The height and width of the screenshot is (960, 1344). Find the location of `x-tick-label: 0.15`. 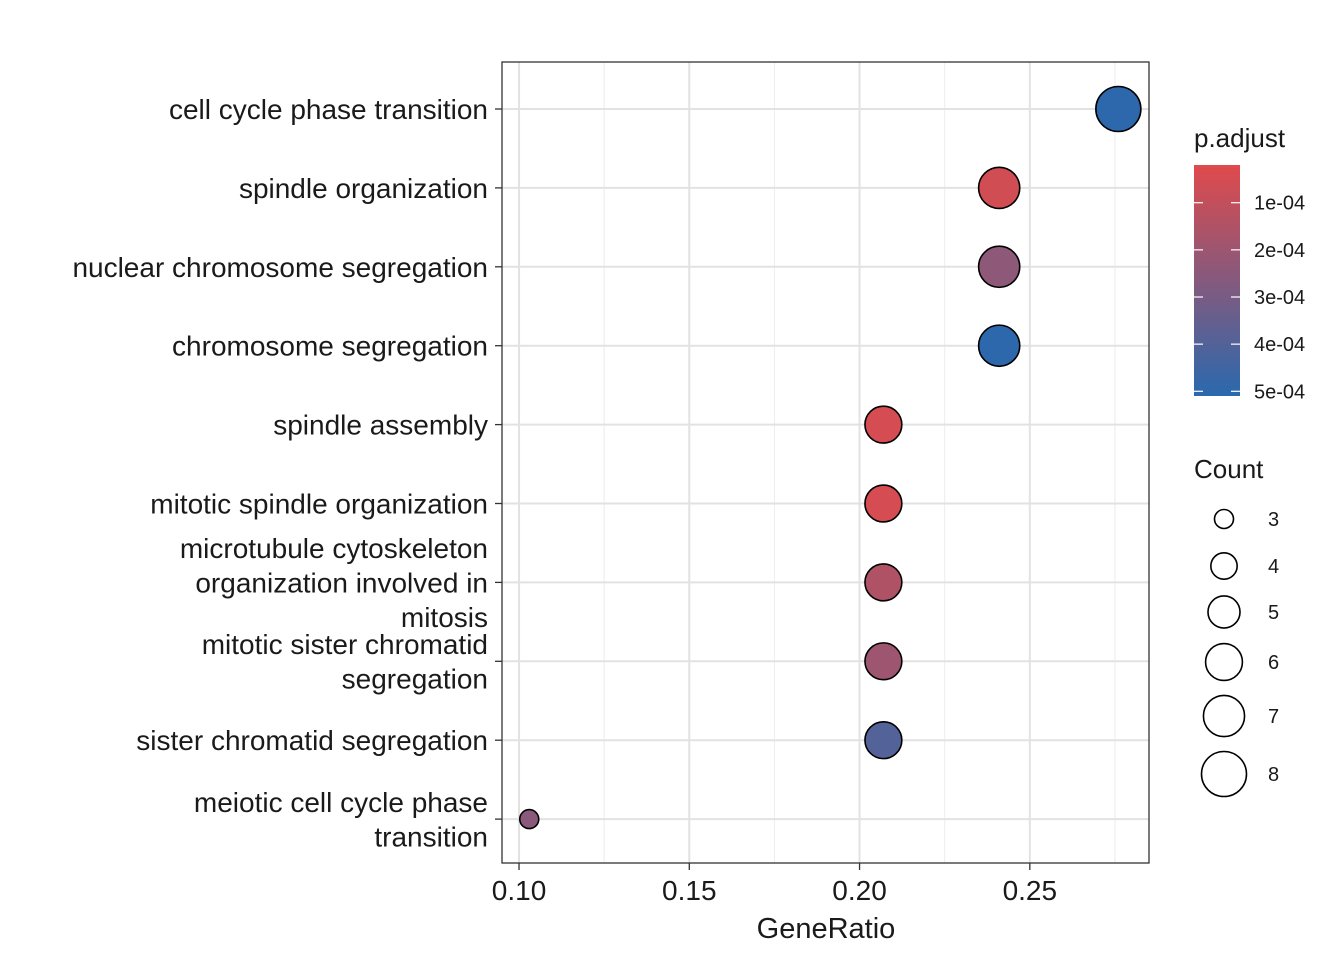

x-tick-label: 0.15 is located at coordinates (689, 890).